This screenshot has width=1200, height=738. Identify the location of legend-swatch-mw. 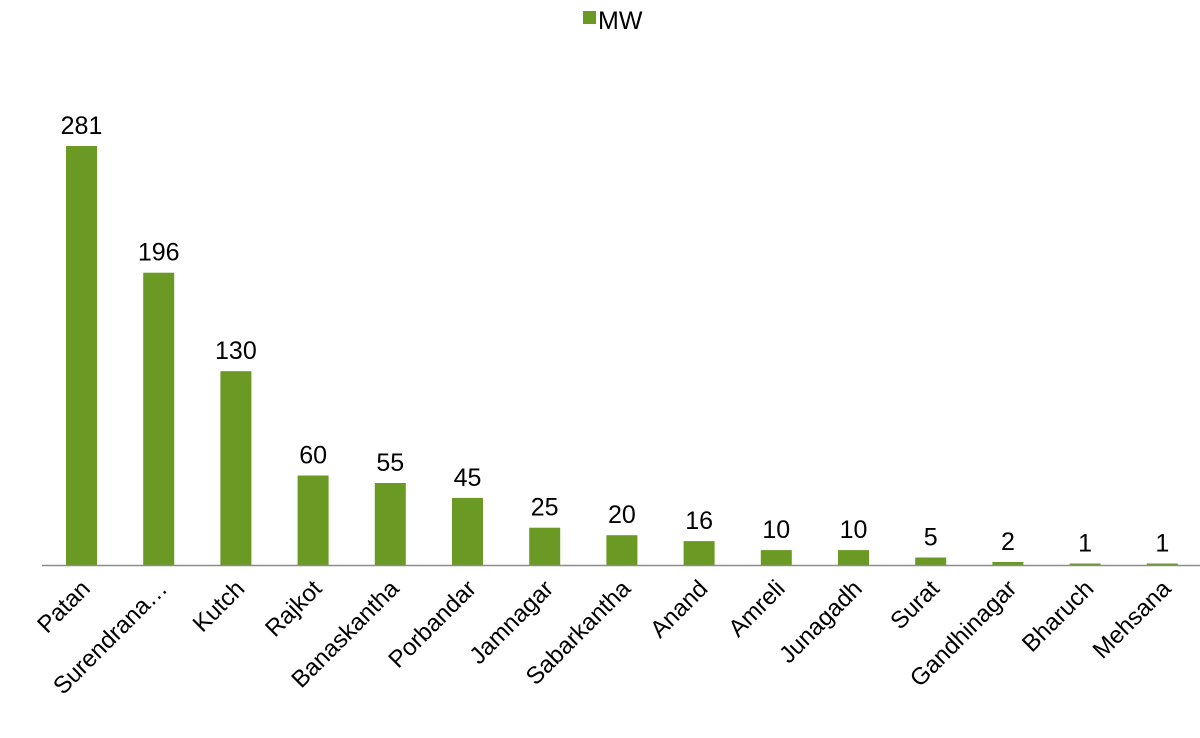
(589, 17).